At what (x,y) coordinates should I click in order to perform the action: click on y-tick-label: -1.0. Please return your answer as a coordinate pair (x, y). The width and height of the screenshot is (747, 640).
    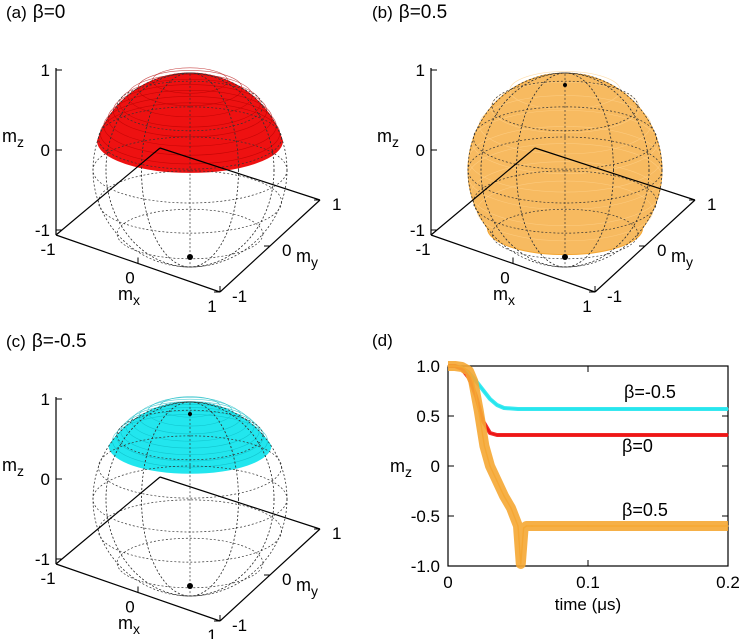
    Looking at the image, I should click on (425, 566).